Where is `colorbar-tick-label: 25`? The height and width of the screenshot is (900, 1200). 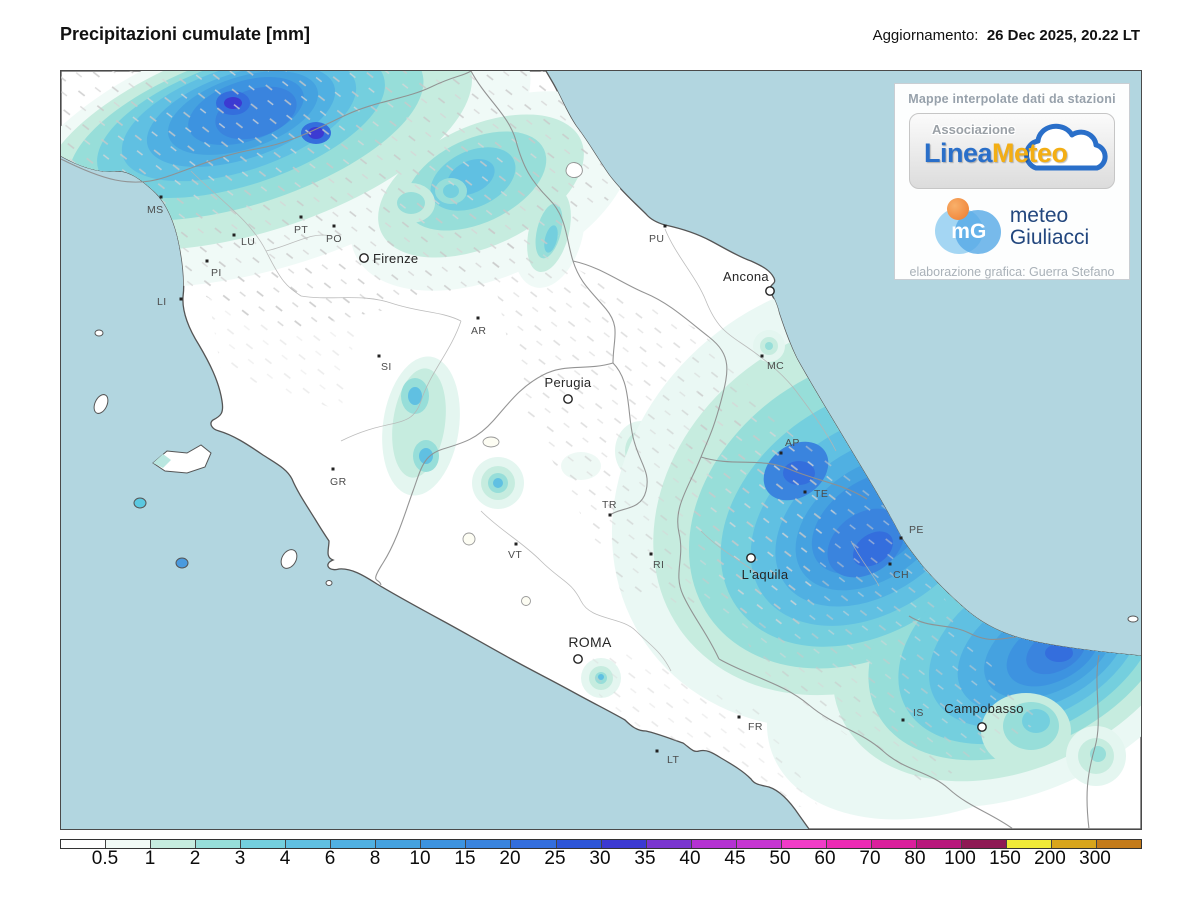
colorbar-tick-label: 25 is located at coordinates (555, 858).